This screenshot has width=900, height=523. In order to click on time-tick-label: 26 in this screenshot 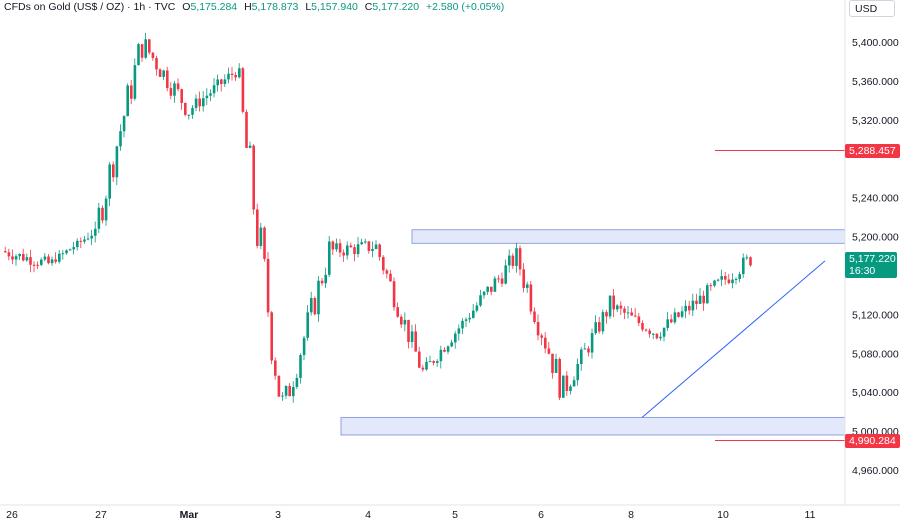, I will do `click(12, 515)`.